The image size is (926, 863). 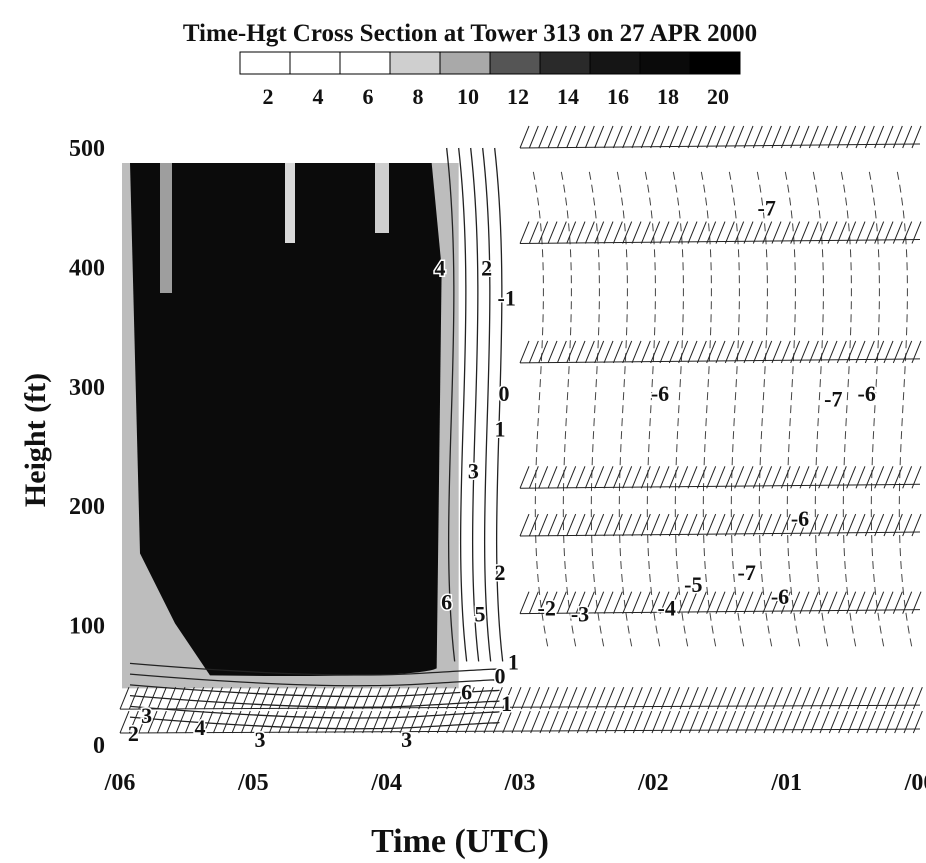 I want to click on contour-label: 3, so click(x=146, y=715).